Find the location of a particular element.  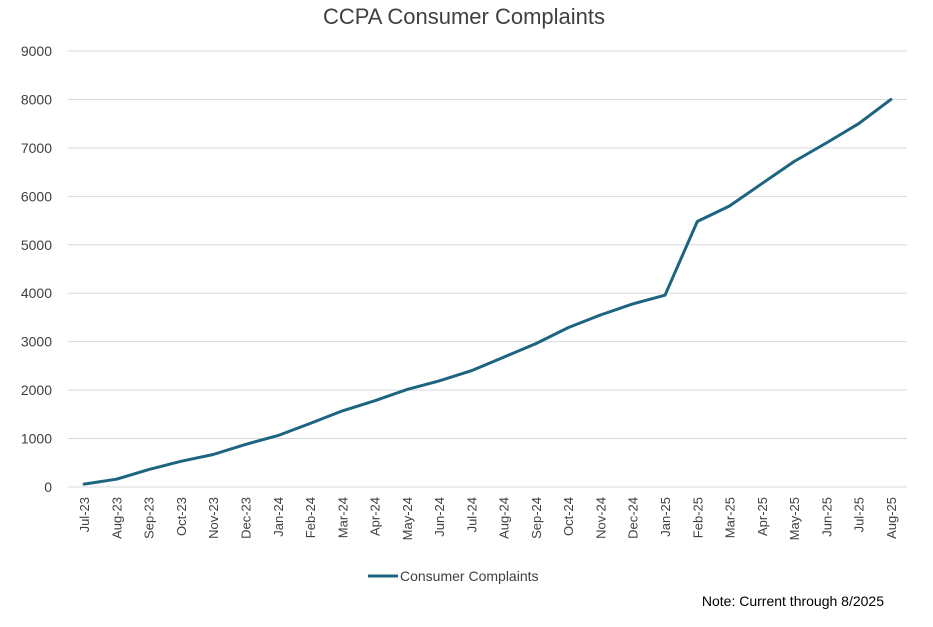

x-tick-label: Jul-24 is located at coordinates (471, 514).